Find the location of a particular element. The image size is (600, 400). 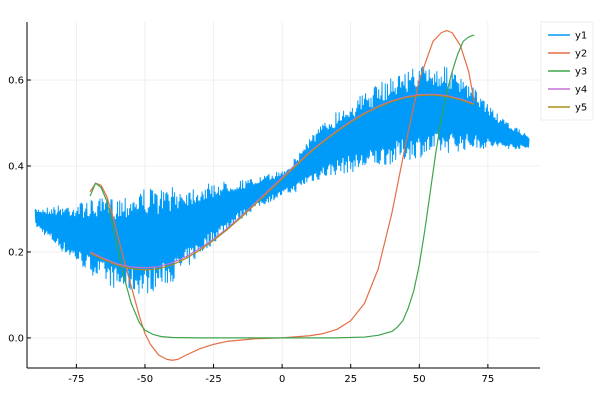

legend-label-y5: y5 is located at coordinates (581, 108).